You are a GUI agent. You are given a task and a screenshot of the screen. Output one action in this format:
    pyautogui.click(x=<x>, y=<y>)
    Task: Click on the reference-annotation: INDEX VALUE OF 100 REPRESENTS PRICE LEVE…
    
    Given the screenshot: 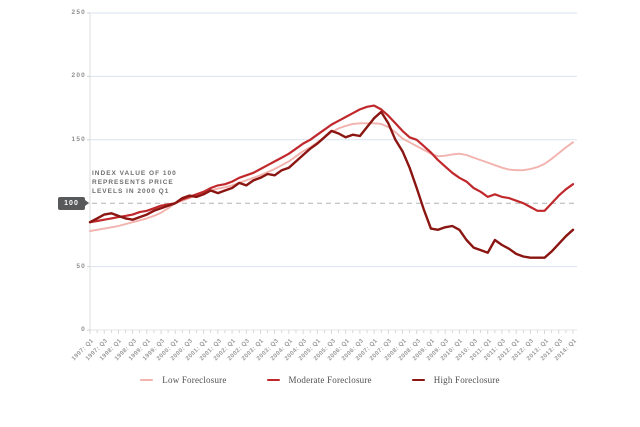 What is the action you would take?
    pyautogui.click(x=134, y=182)
    